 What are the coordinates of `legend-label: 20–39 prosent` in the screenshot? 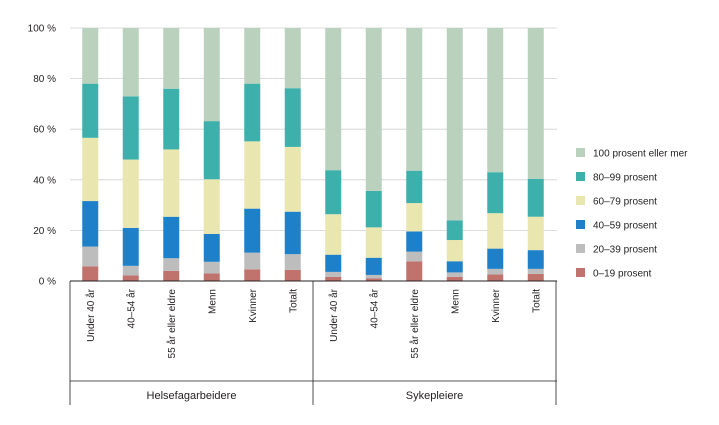 It's located at (625, 250).